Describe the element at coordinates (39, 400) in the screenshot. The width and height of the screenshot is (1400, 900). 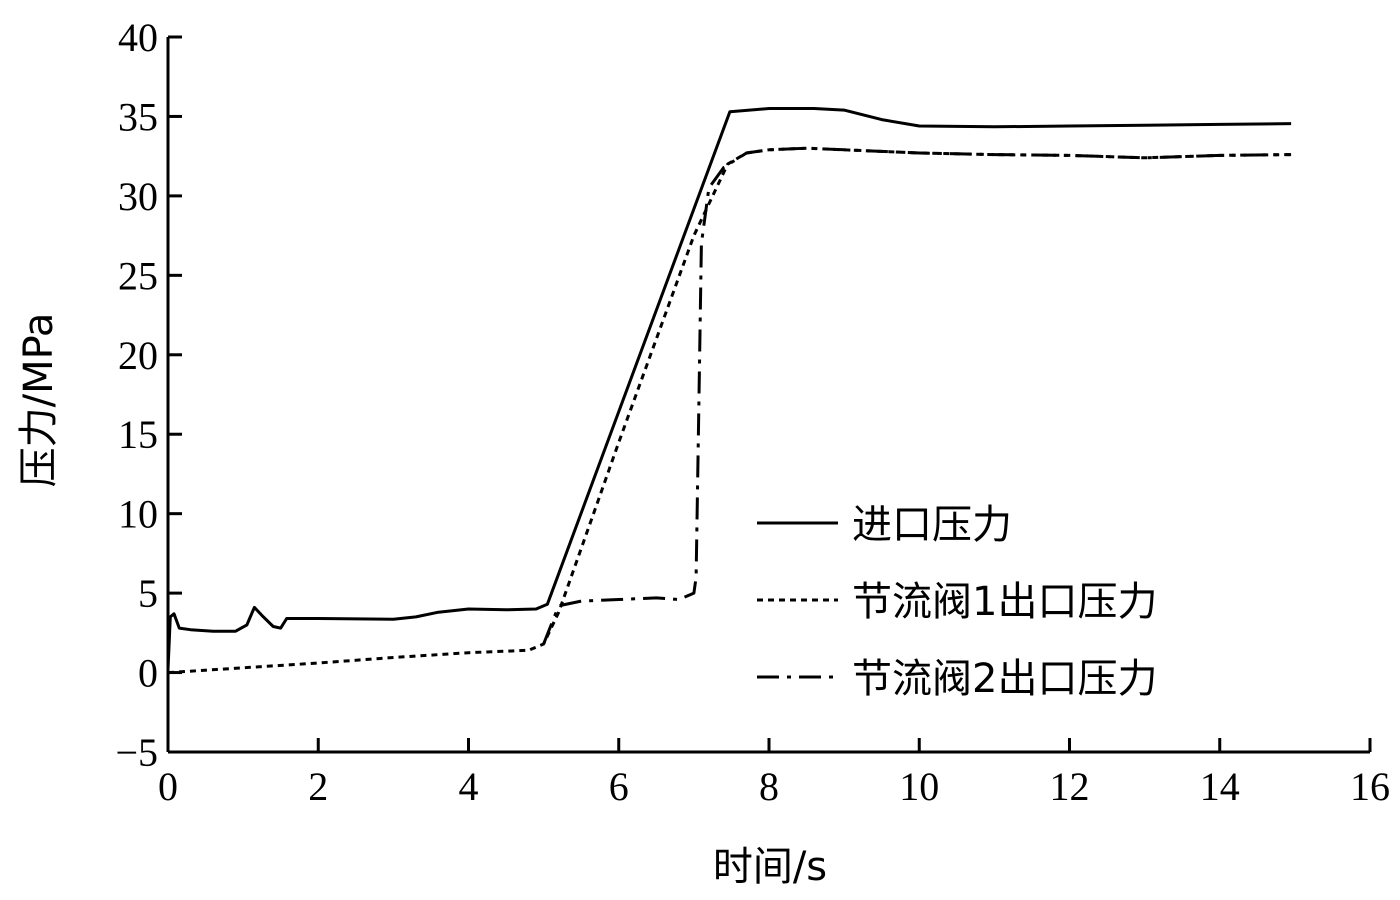
I see `y-axis-title: 压力/MPa` at that location.